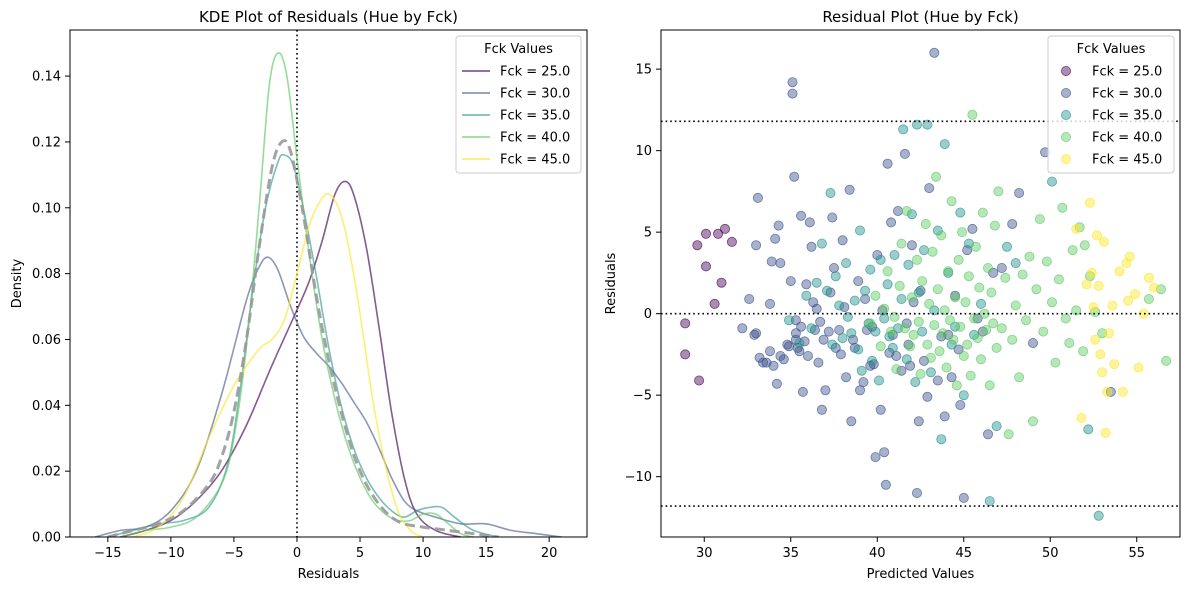 This screenshot has width=1189, height=590. Describe the element at coordinates (360, 553) in the screenshot. I see `kde-x-tick-label: 5` at that location.